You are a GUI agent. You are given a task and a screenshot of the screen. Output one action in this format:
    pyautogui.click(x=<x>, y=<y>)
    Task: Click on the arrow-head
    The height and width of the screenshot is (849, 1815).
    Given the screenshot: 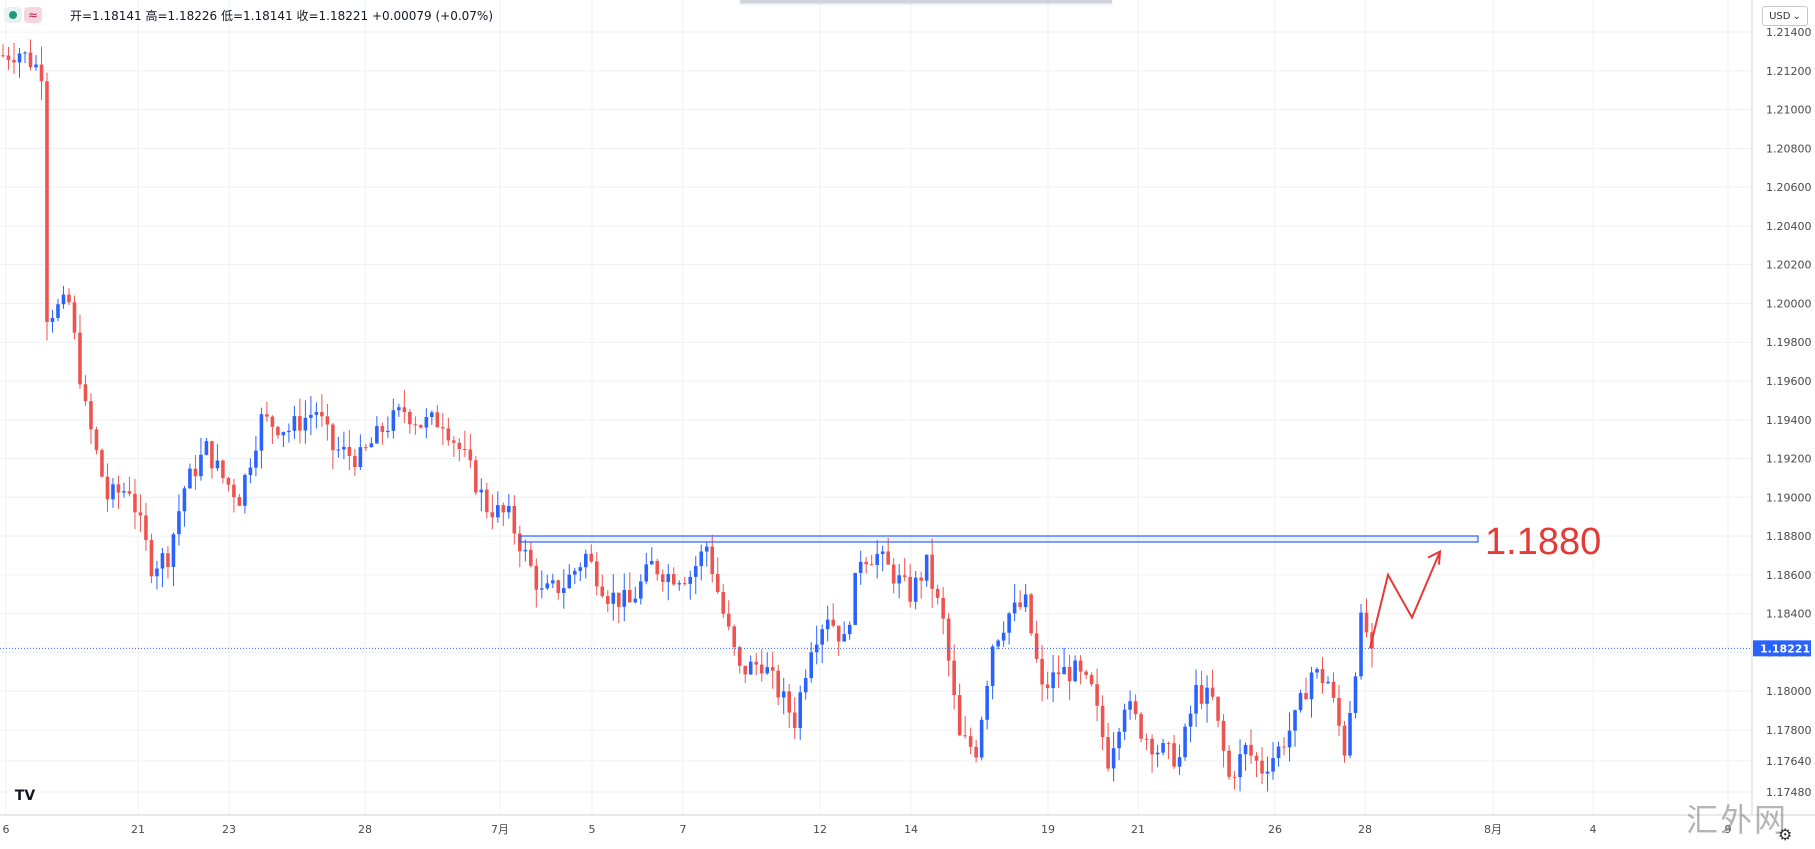 What is the action you would take?
    pyautogui.click(x=1434, y=557)
    